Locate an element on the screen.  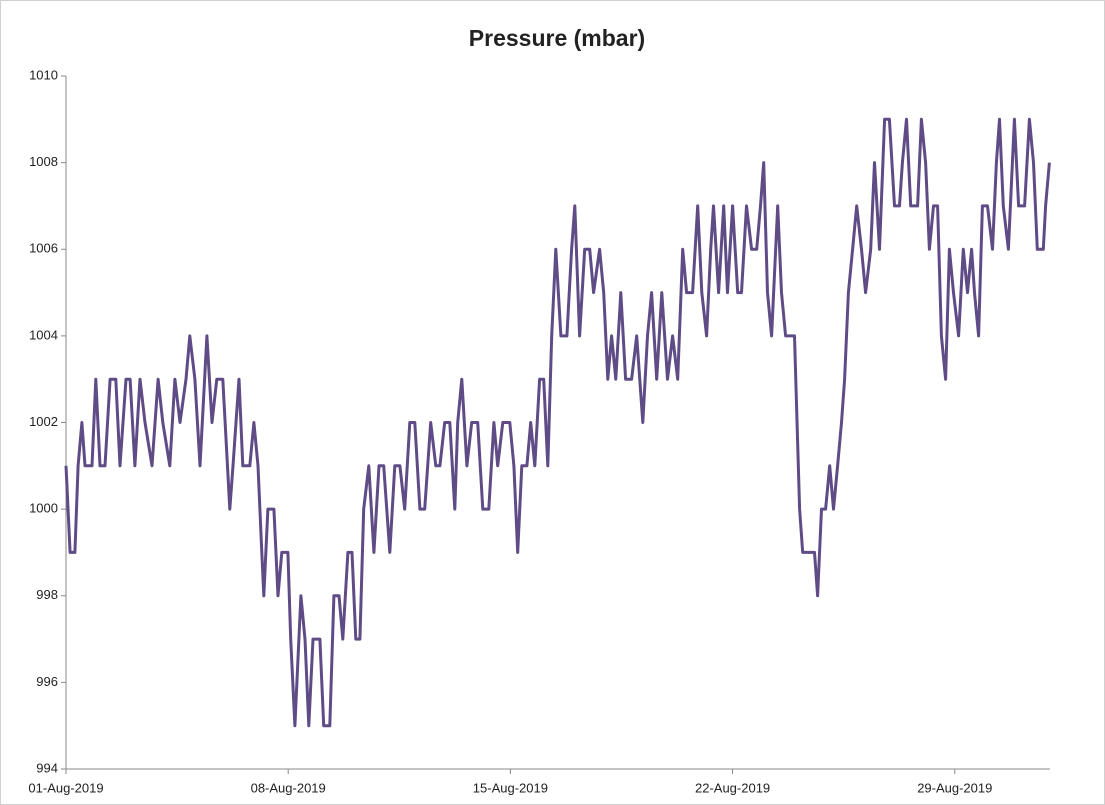
y-tick-label: 1004 is located at coordinates (43, 334).